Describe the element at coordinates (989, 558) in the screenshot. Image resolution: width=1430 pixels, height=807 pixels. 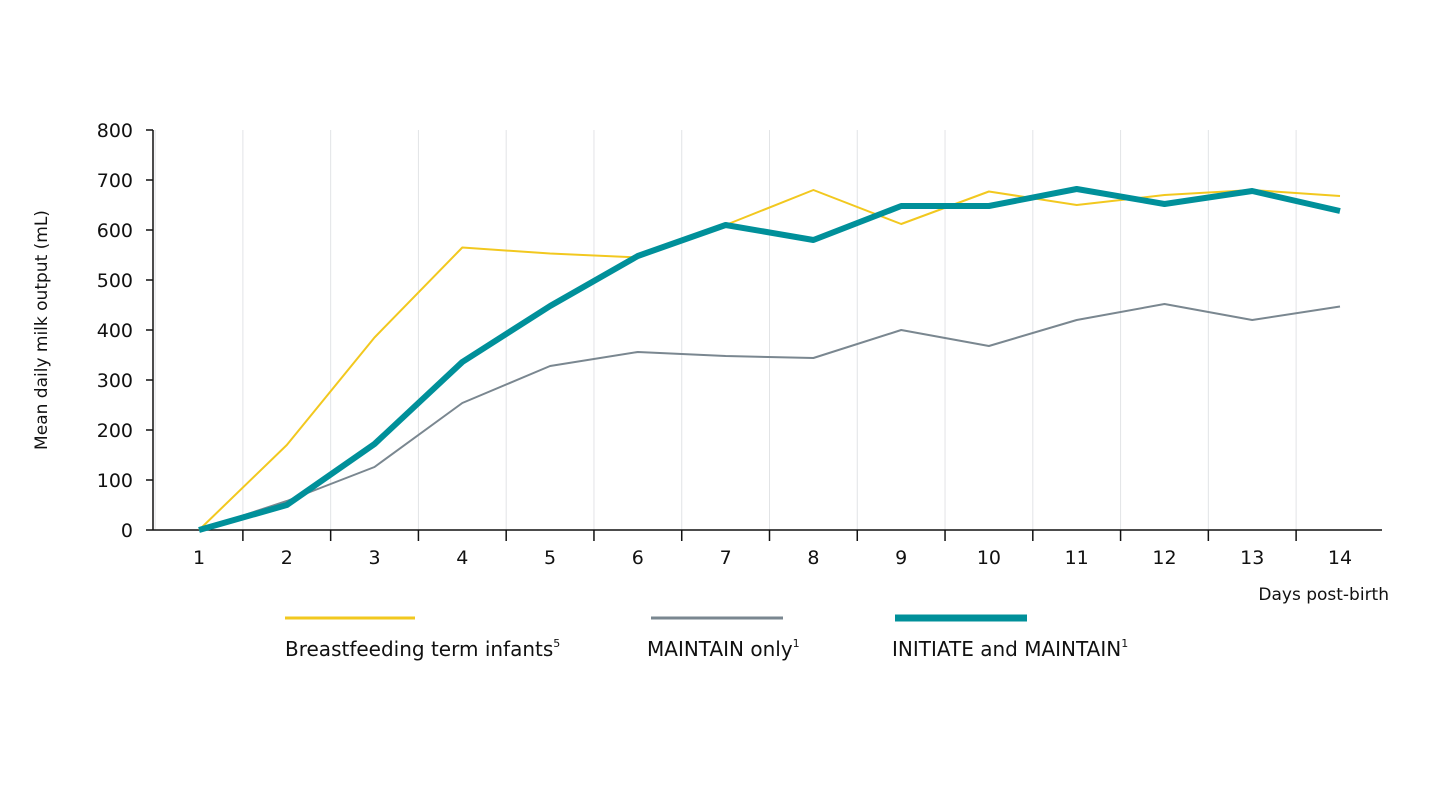
I see `x-tick-label: 10` at that location.